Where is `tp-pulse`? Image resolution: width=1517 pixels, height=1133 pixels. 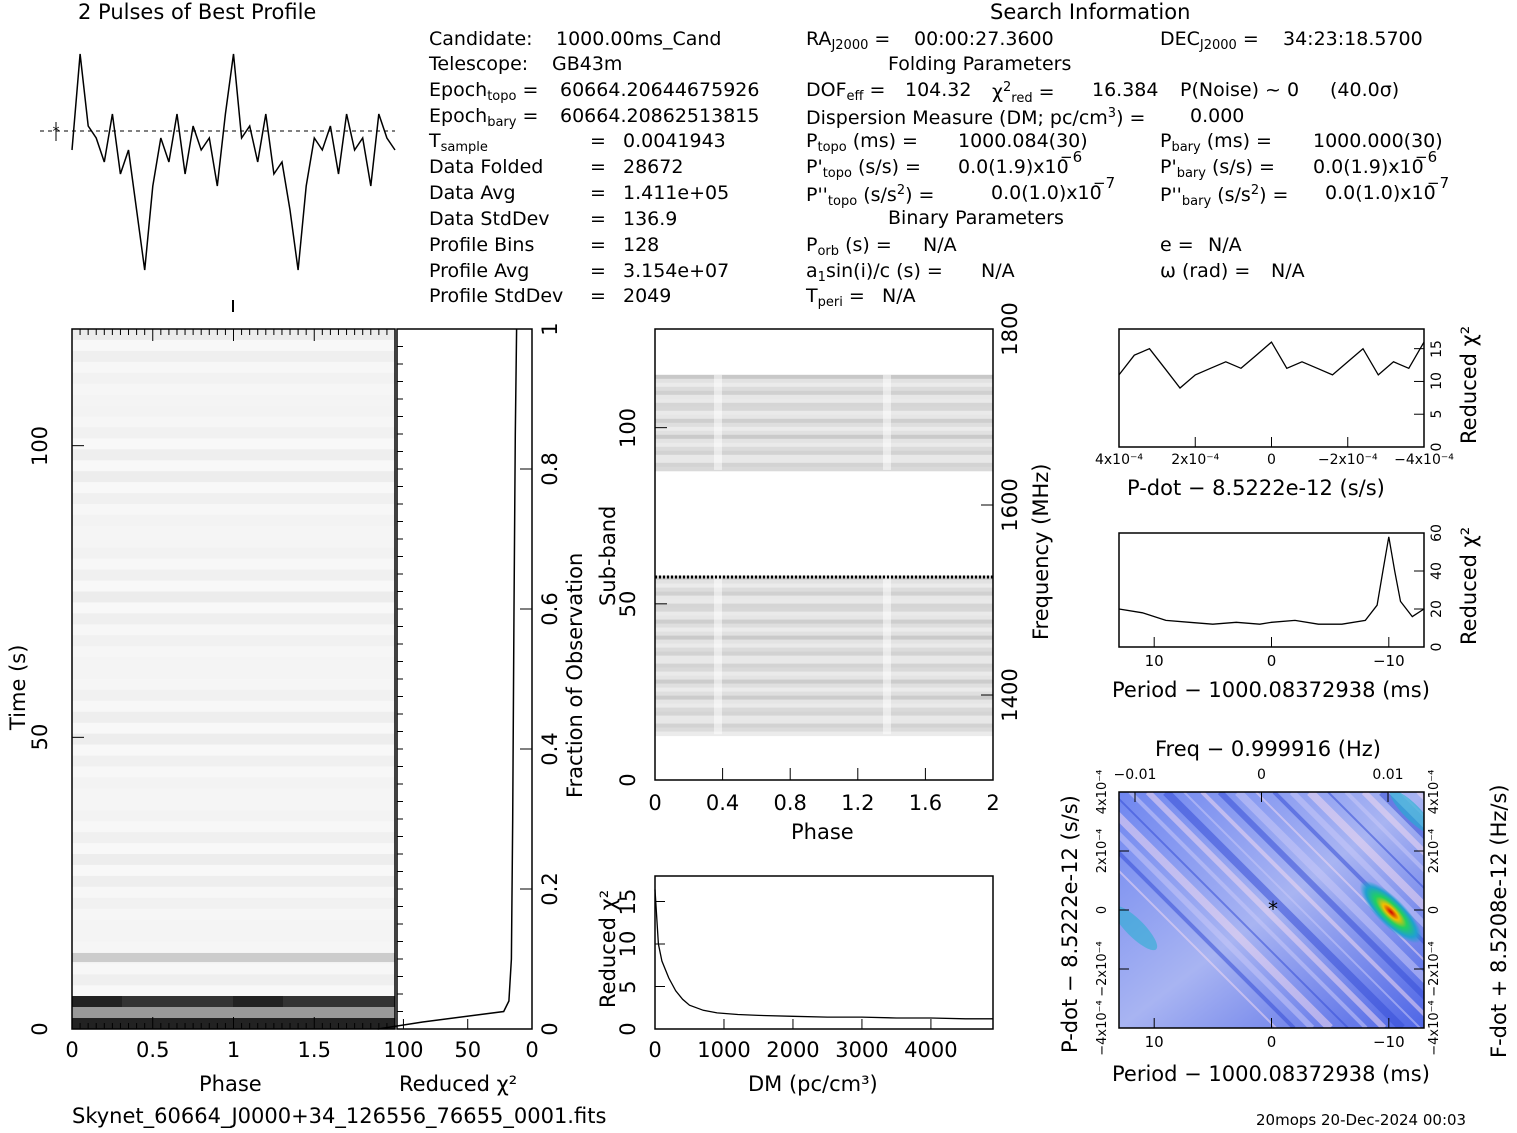
tp-pulse is located at coordinates (258, 1001).